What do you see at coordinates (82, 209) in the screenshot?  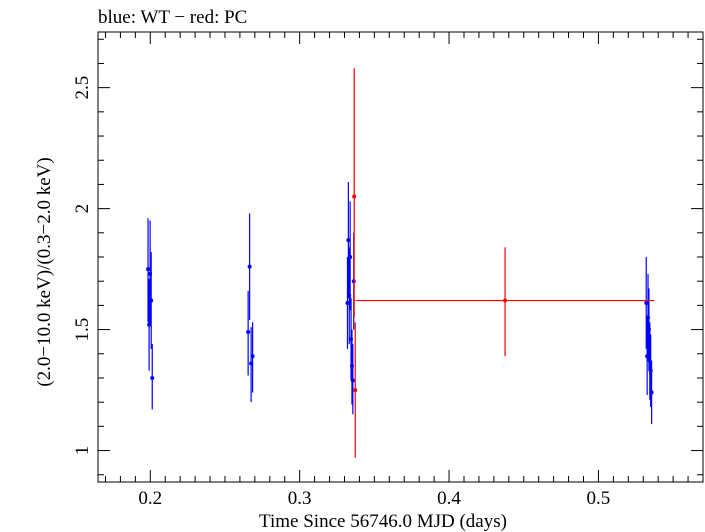 I see `y-tick-label: 2` at bounding box center [82, 209].